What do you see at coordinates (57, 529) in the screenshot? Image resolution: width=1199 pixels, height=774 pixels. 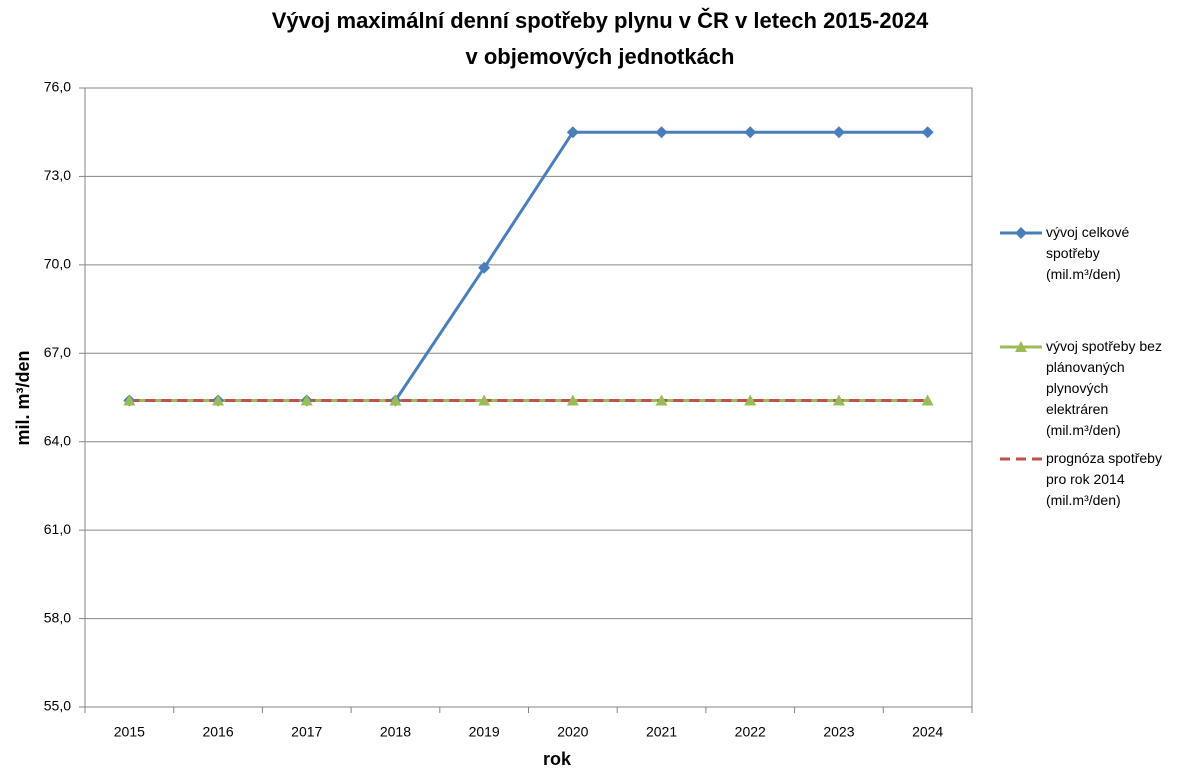 I see `y-tick-label: 61,0` at bounding box center [57, 529].